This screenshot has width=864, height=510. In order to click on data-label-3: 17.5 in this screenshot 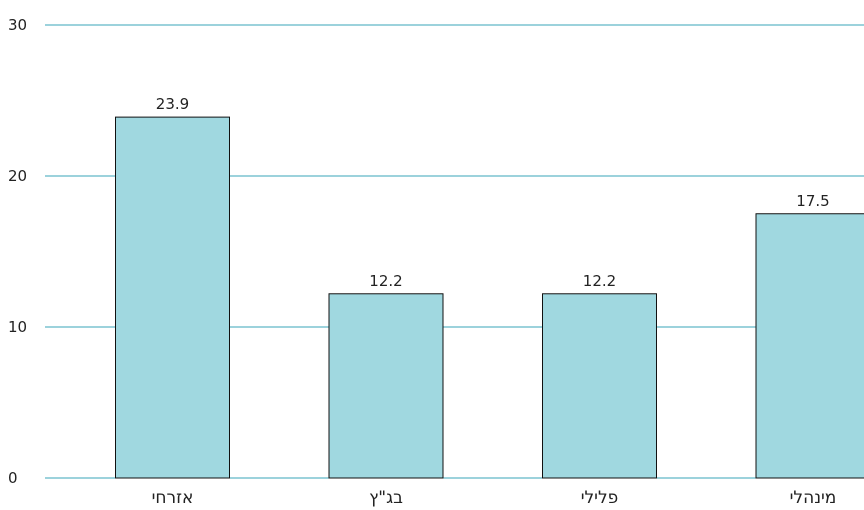, I will do `click(812, 201)`.